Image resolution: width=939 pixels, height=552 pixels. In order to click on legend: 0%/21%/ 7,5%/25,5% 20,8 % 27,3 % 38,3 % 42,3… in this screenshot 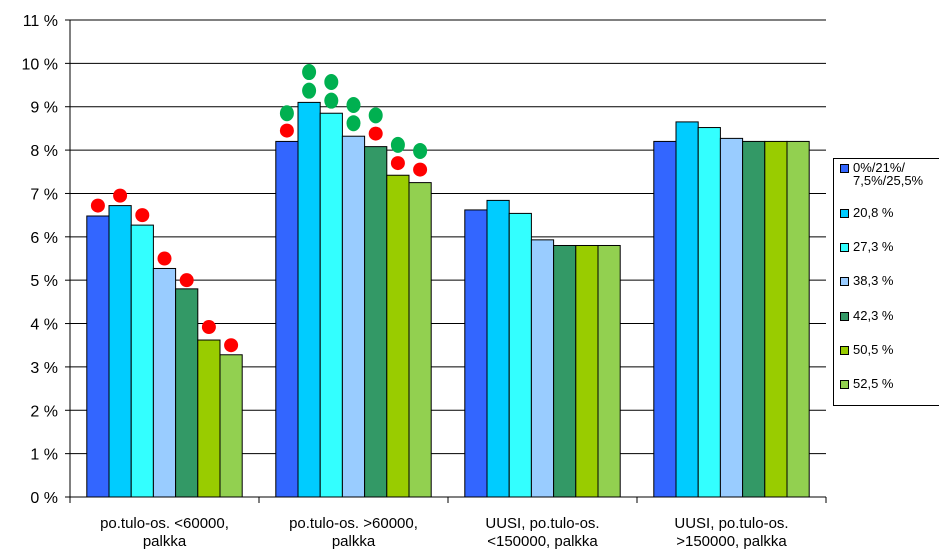, I will do `click(886, 282)`.